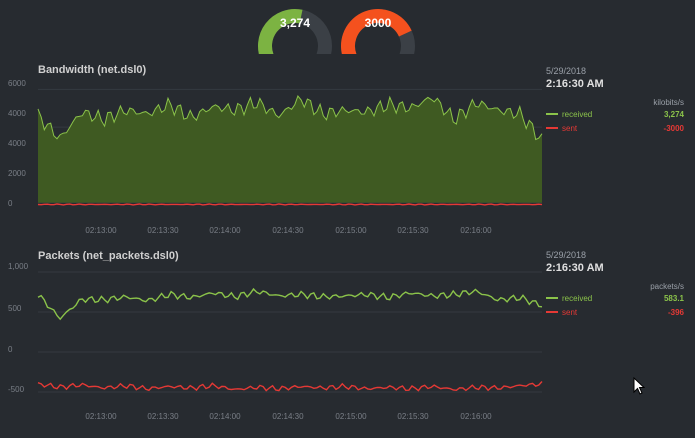  I want to click on legend-received-value: 583.1, so click(673, 298).